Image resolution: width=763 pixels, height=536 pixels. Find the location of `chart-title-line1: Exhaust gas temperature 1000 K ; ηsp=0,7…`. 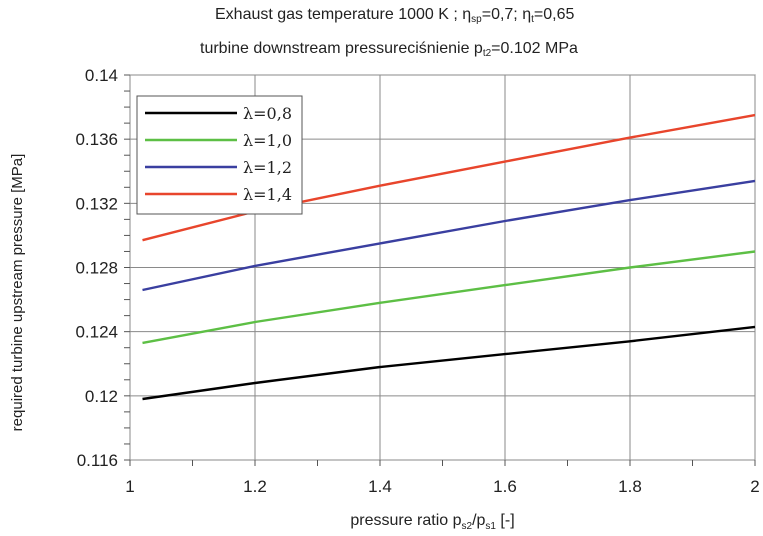

chart-title-line1: Exhaust gas temperature 1000 K ; ηsp=0,7… is located at coordinates (395, 15).